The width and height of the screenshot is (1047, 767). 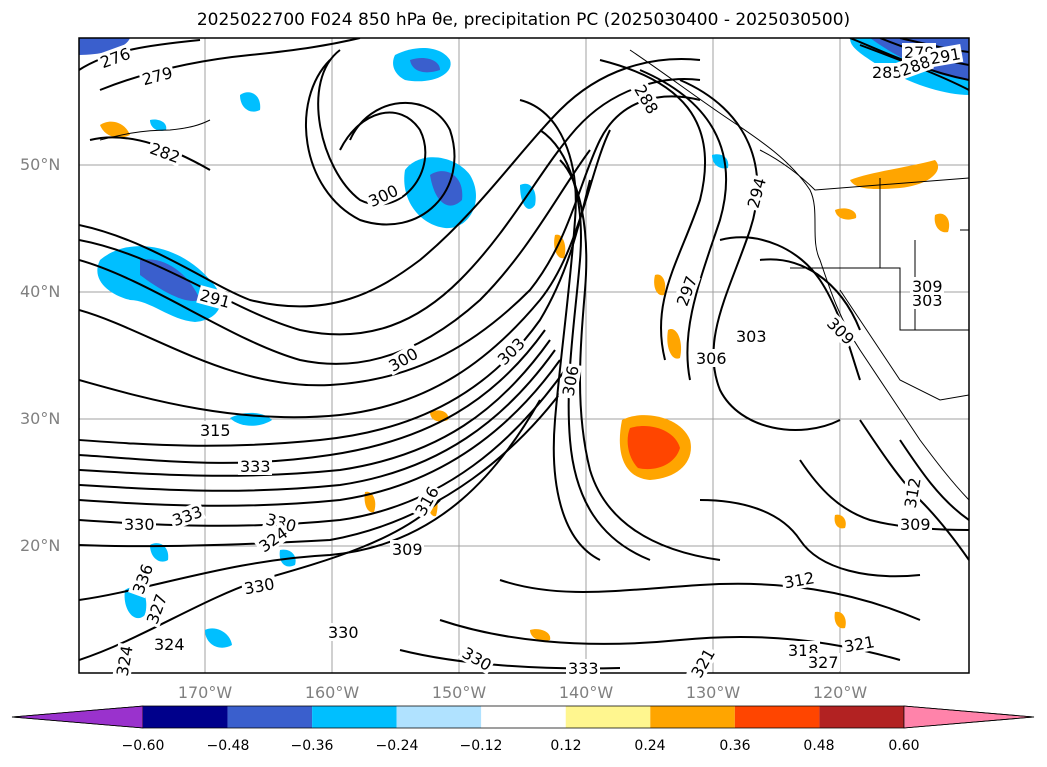 I want to click on contour-label: 324, so click(x=169, y=644).